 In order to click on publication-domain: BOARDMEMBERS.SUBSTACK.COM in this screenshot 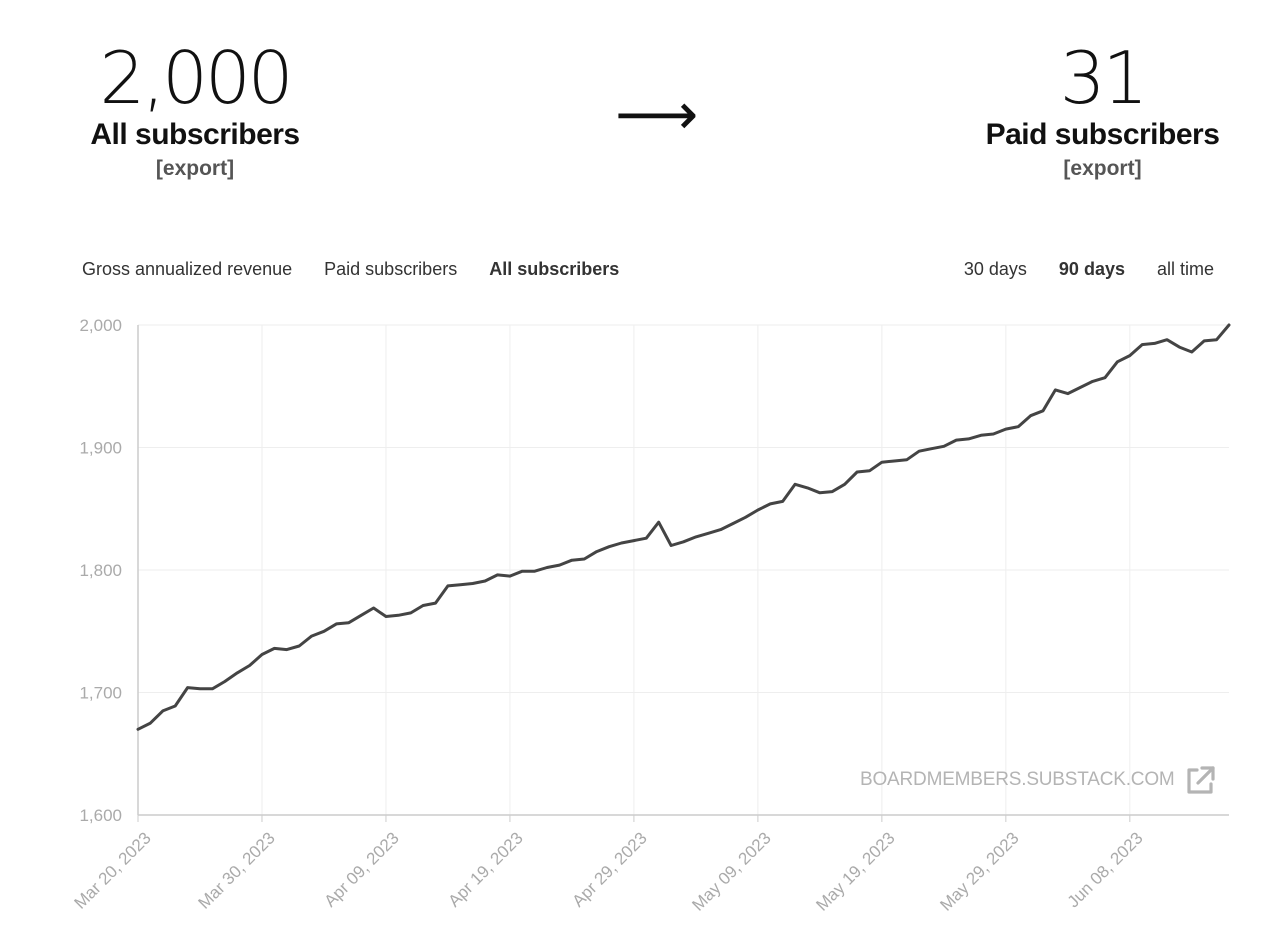, I will do `click(1017, 779)`.